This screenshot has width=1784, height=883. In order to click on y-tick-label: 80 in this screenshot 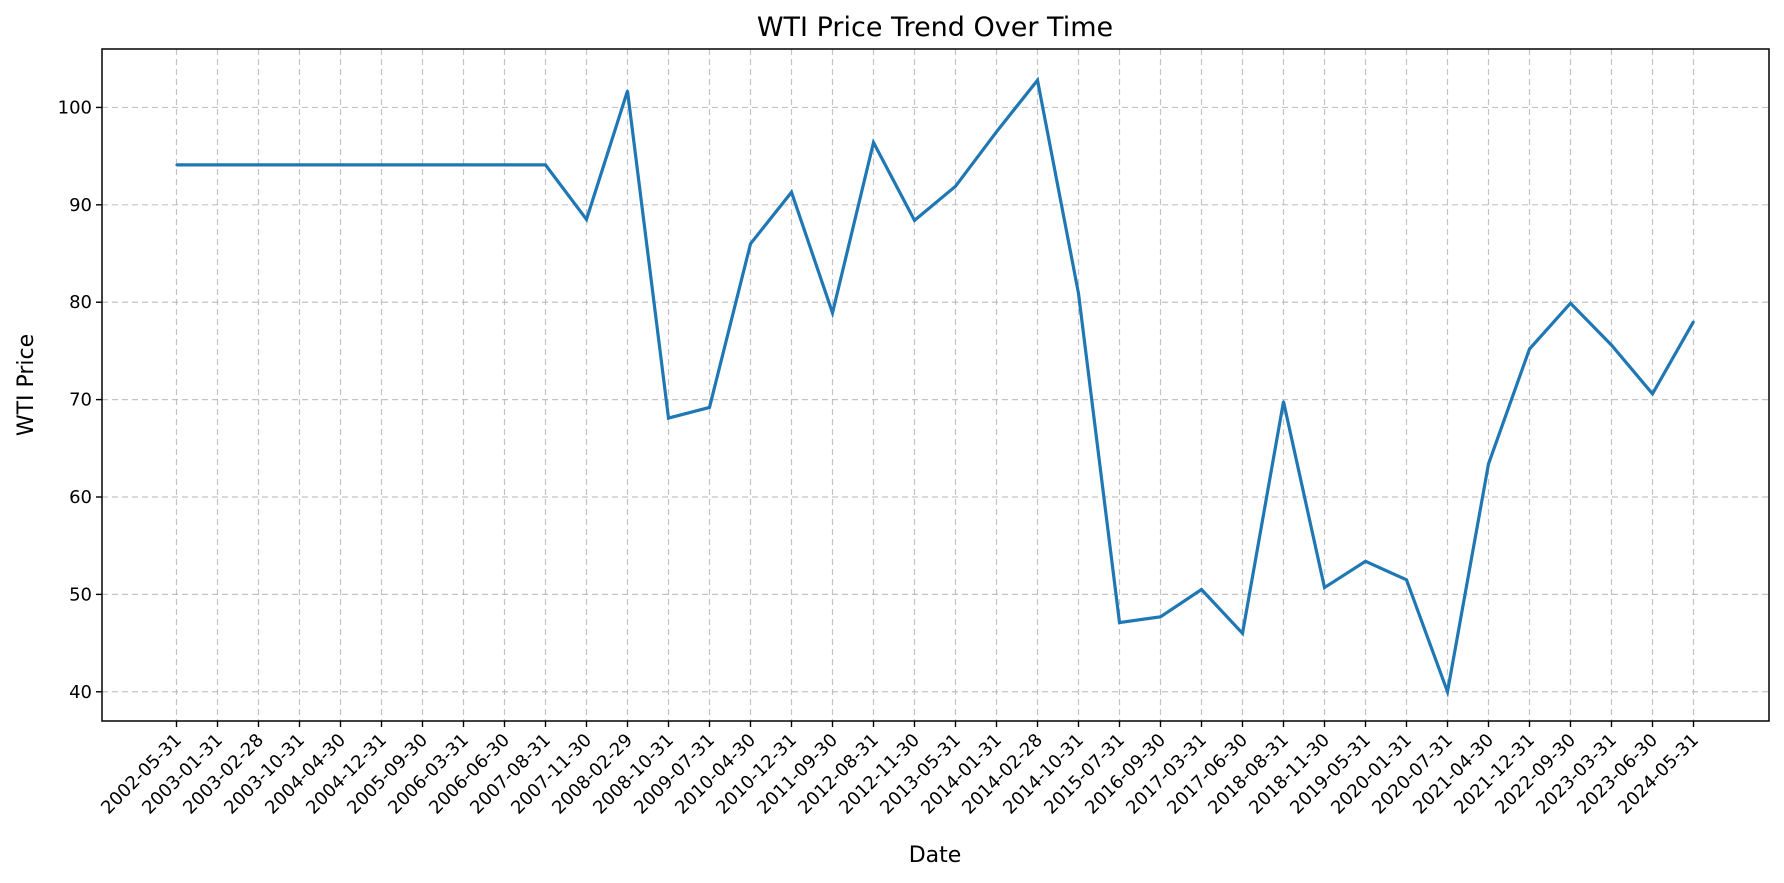, I will do `click(80, 302)`.